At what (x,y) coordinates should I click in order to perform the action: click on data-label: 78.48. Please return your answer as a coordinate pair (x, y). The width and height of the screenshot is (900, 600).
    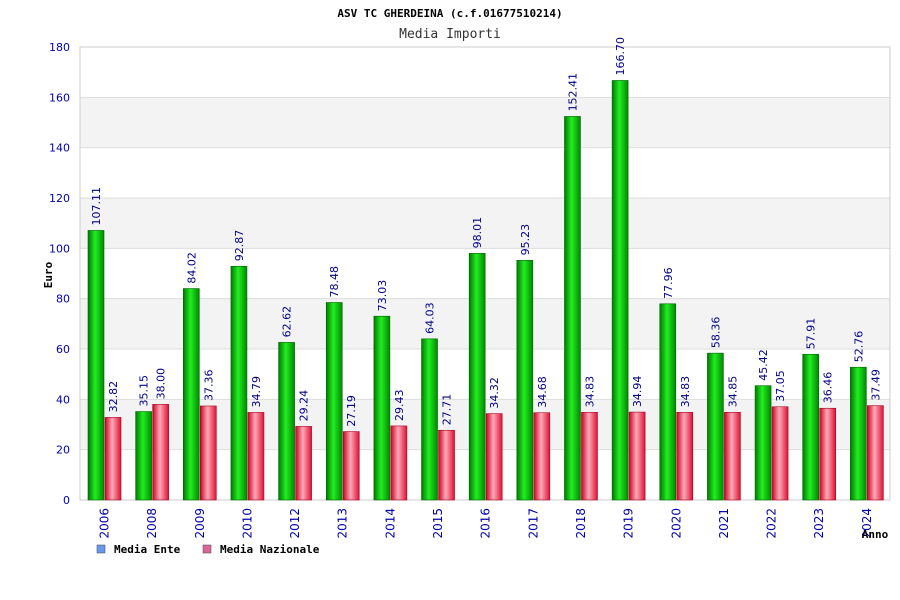
    Looking at the image, I should click on (334, 282).